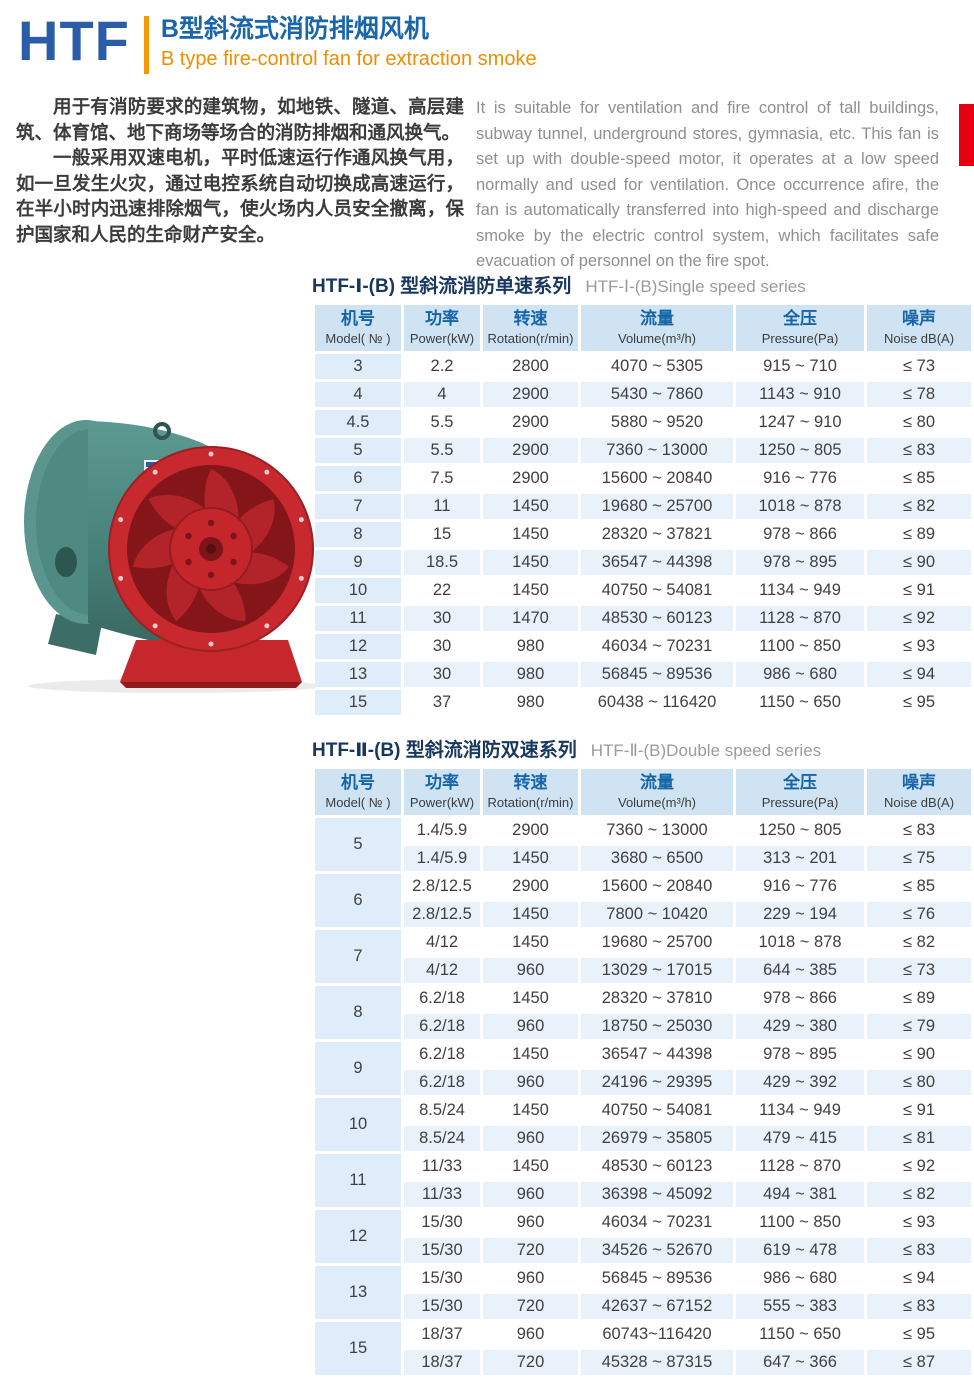 This screenshot has width=974, height=1398. I want to click on table-cell: 40750 ~ 54081, so click(657, 1110).